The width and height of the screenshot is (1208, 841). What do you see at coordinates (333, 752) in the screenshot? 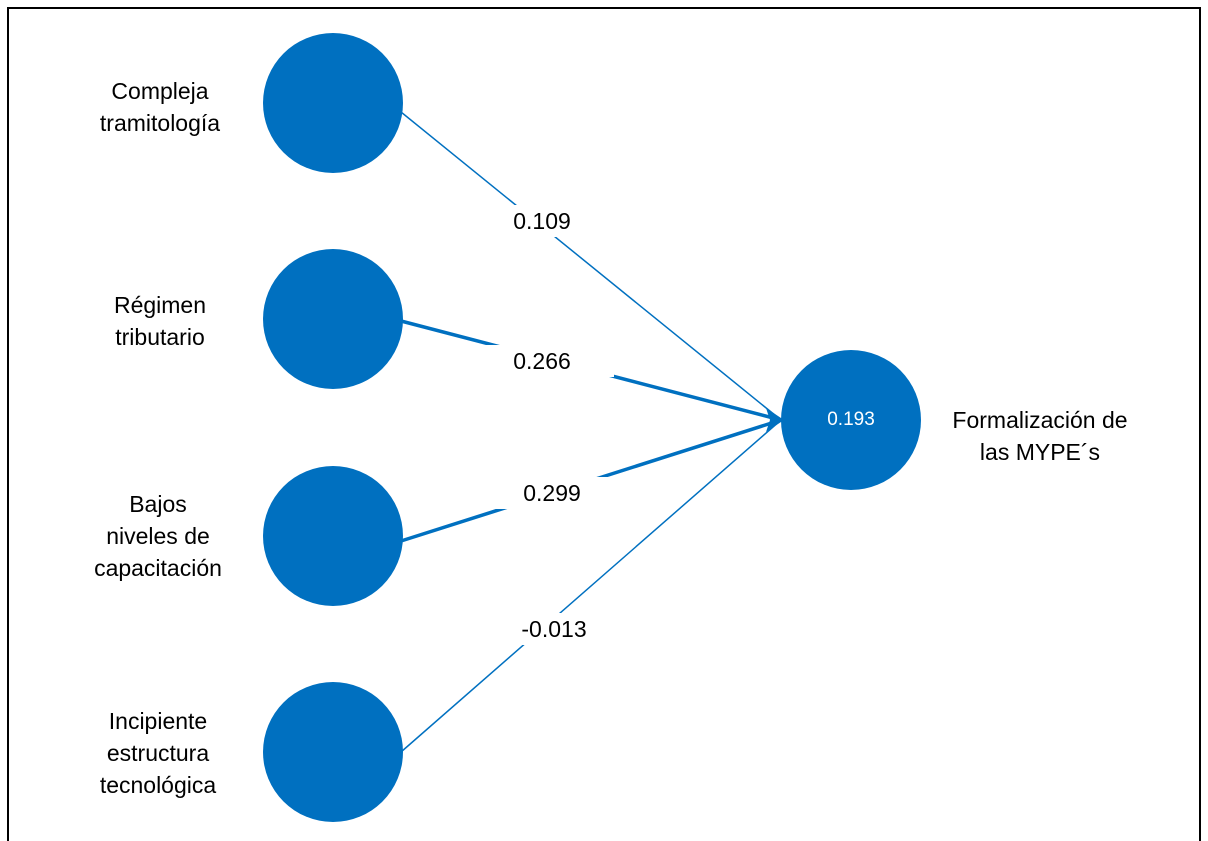
I see `node-incipiente` at bounding box center [333, 752].